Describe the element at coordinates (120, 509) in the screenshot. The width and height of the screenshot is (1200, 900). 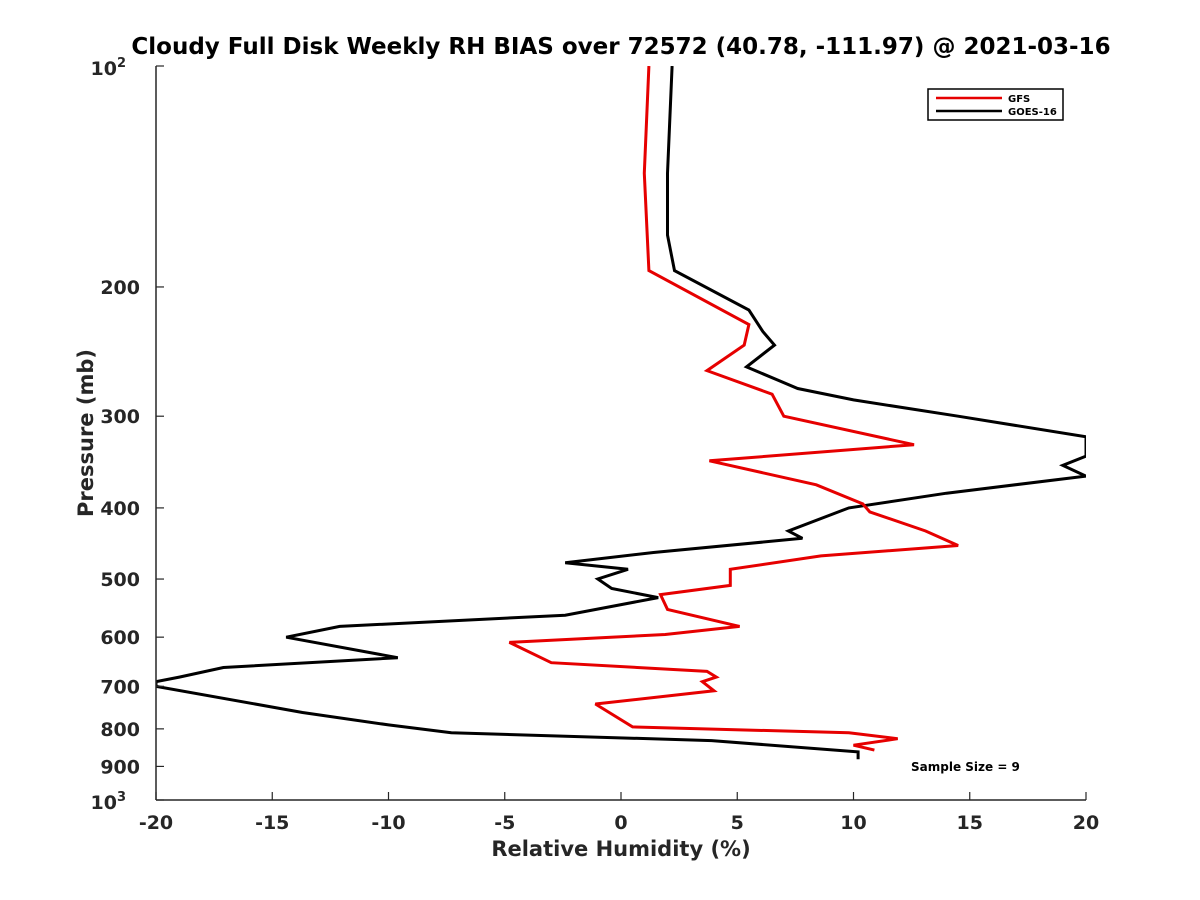
I see `y-tick-label: 400` at that location.